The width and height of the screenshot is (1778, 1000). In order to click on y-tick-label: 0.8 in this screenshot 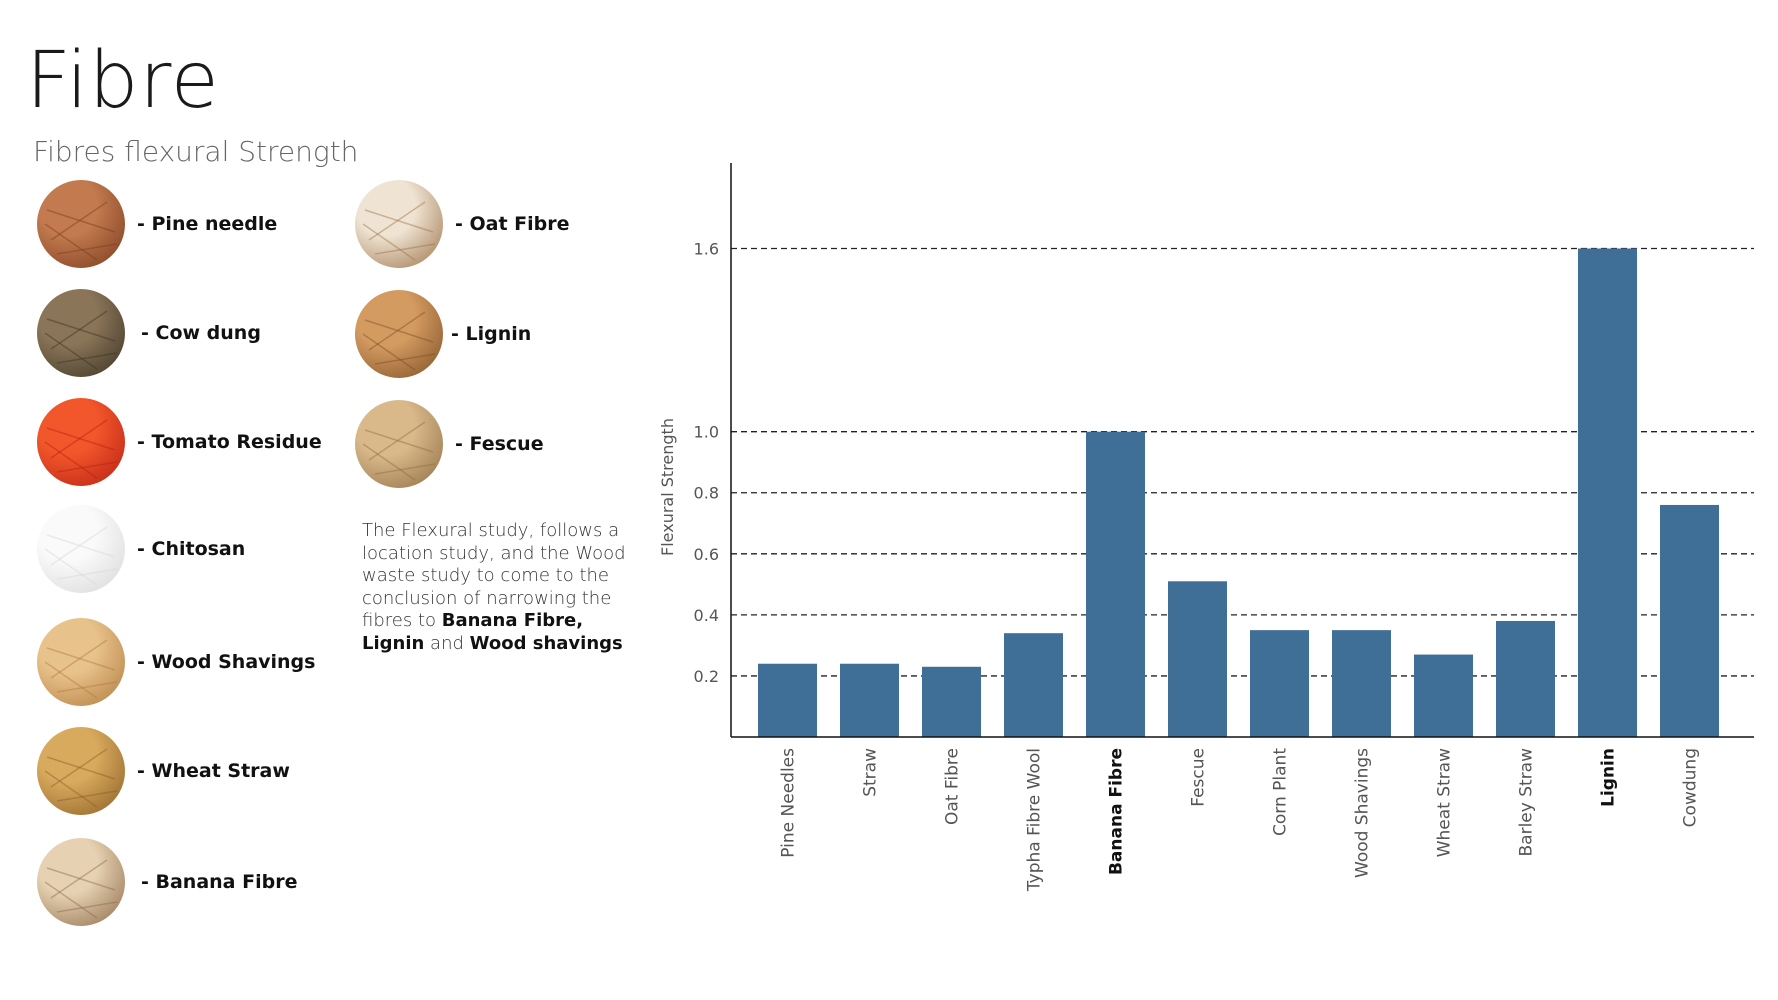, I will do `click(706, 493)`.